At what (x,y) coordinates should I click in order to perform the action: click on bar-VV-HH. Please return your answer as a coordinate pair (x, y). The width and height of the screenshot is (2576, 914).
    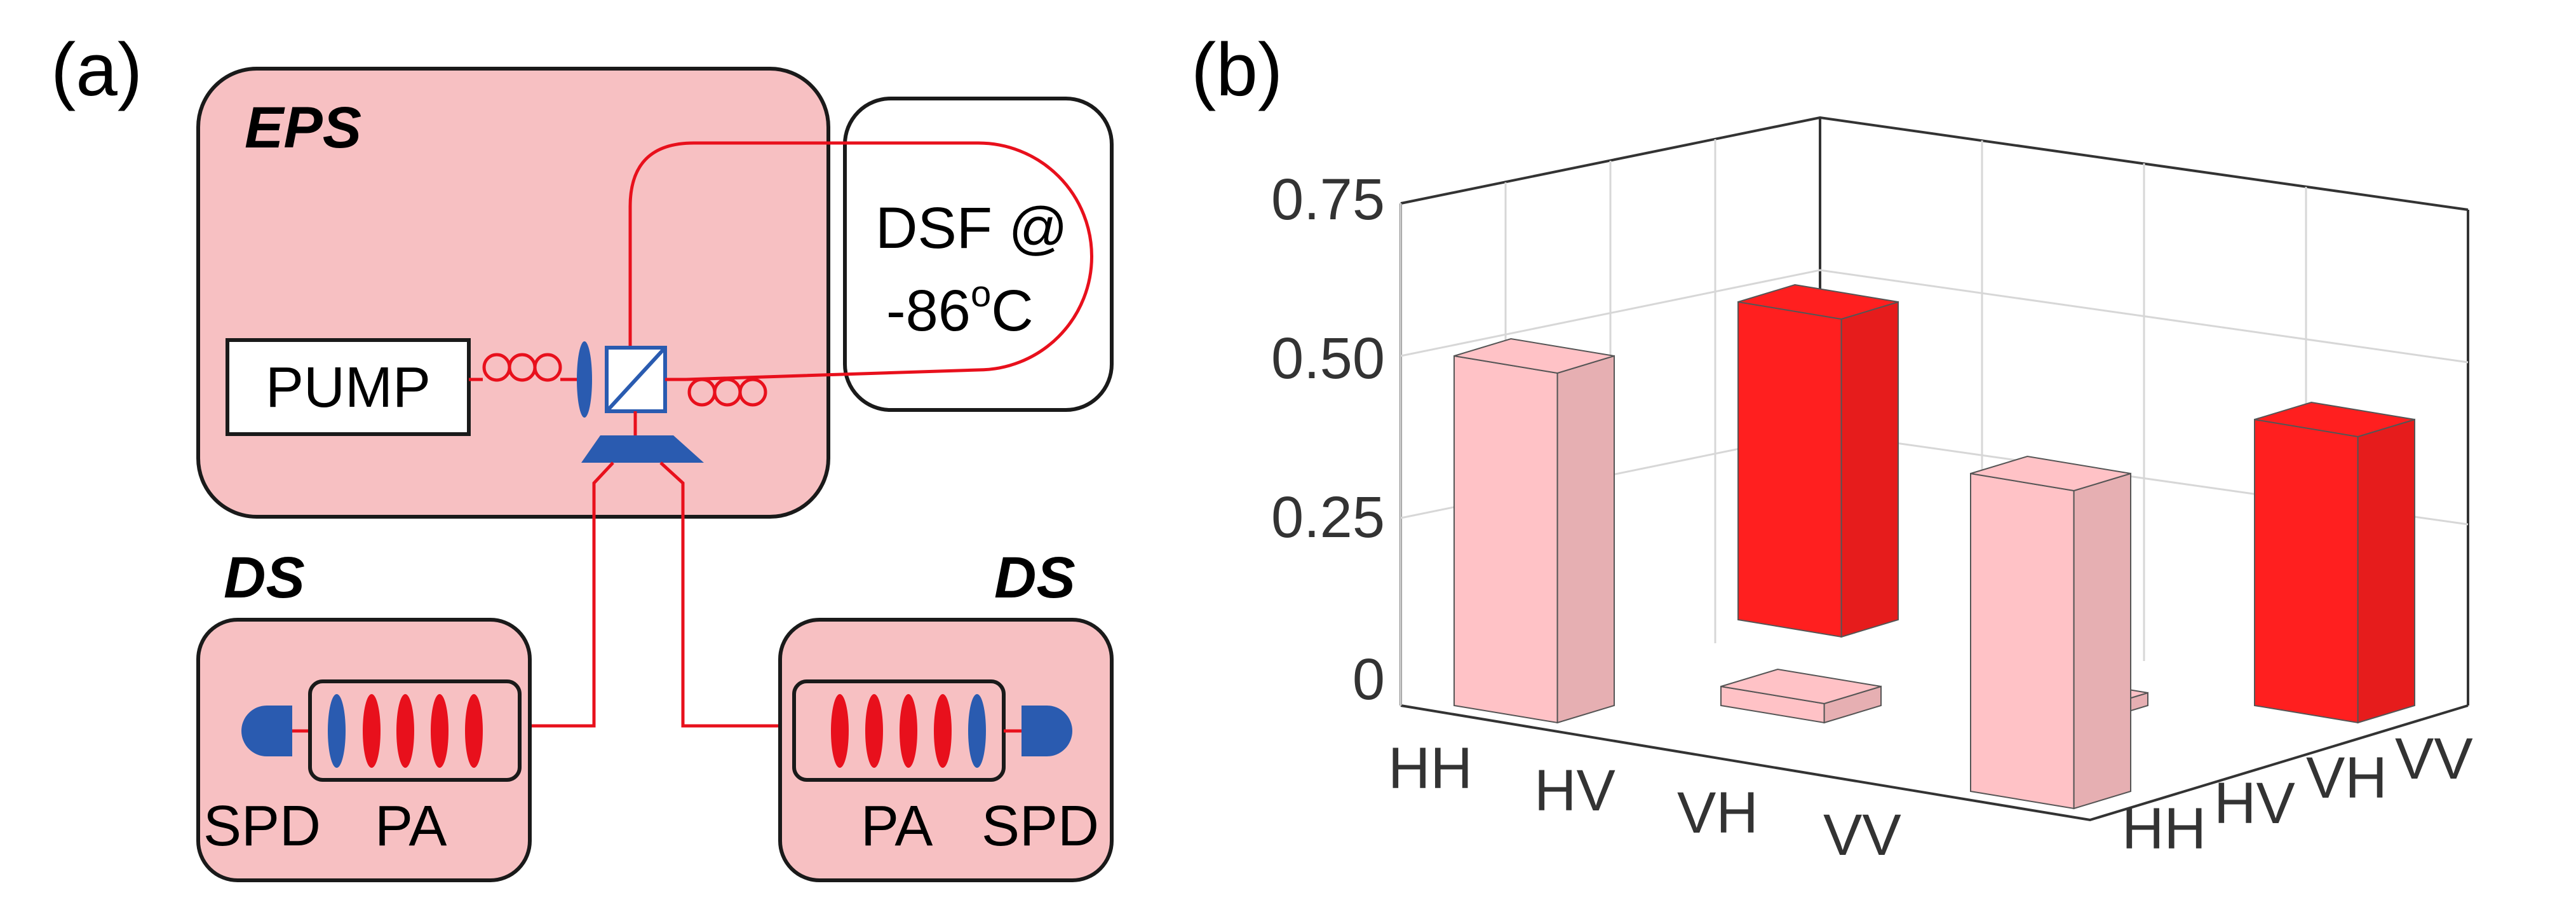
    Looking at the image, I should click on (2050, 632).